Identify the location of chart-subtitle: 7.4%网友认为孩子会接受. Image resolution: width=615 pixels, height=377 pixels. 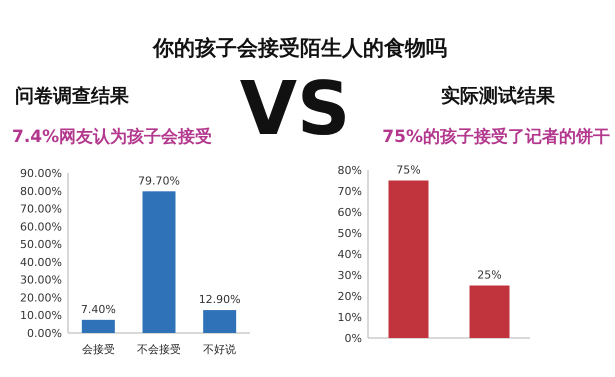
(112, 137).